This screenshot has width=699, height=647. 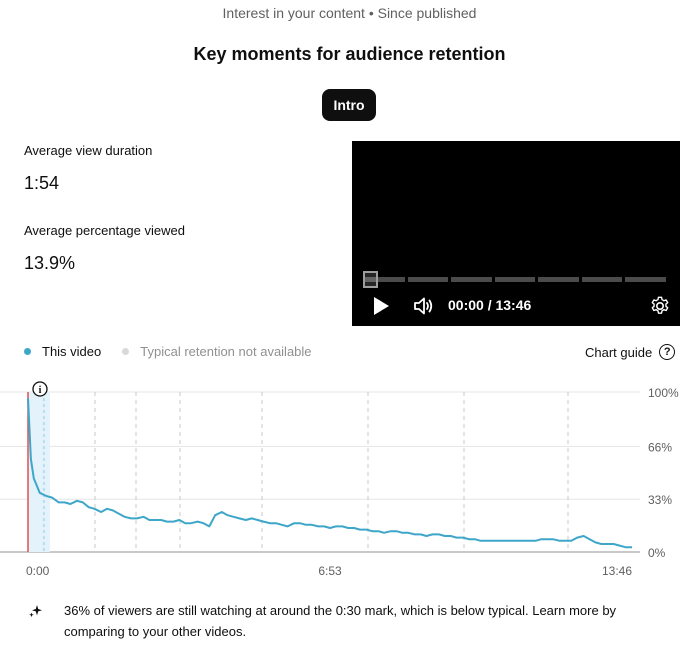 What do you see at coordinates (226, 351) in the screenshot?
I see `legend-label-typical: Typical retention not available` at bounding box center [226, 351].